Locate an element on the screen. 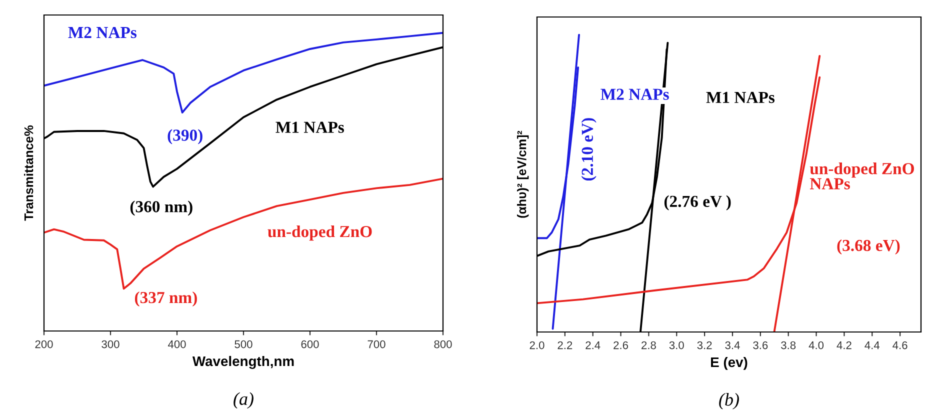 The width and height of the screenshot is (926, 414). annotation: (2.76 eV ) is located at coordinates (697, 202).